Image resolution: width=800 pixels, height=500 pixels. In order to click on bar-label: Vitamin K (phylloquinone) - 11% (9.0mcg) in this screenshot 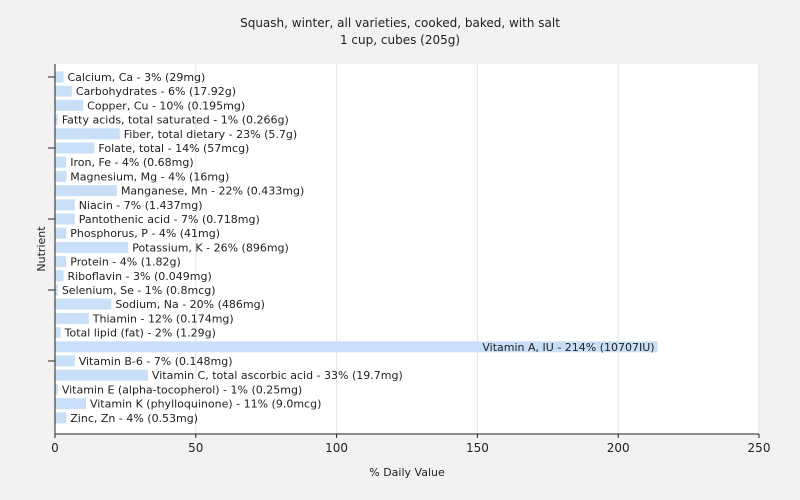, I will do `click(205, 404)`.